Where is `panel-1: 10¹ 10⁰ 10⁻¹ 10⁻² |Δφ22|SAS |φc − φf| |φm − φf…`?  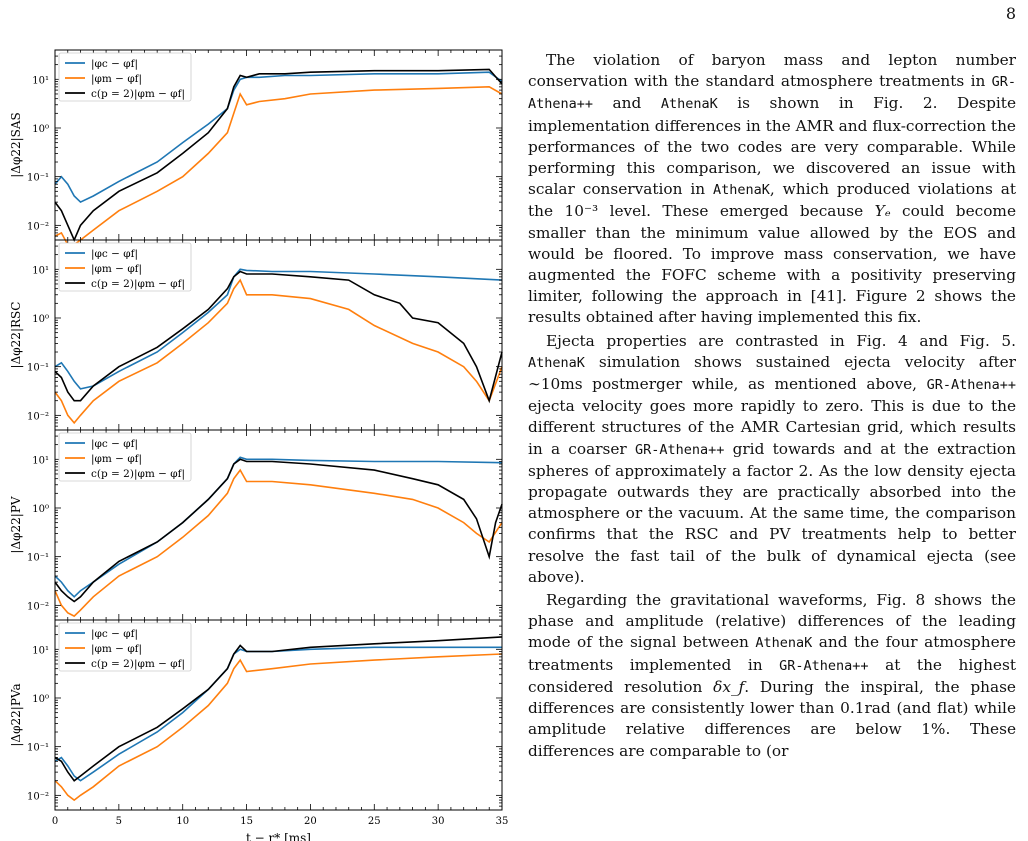
panel-1: 10¹ 10⁰ 10⁻¹ 10⁻² |Δφ22|SAS |φc − φf| |φm − φf… is located at coordinates (256, 147).